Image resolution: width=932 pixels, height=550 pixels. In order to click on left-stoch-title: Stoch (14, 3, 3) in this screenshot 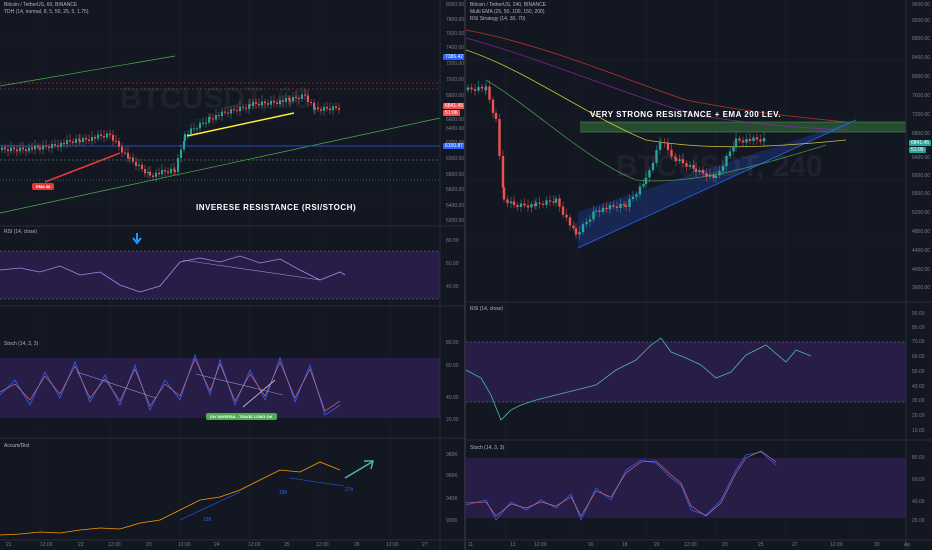, I will do `click(21, 344)`.